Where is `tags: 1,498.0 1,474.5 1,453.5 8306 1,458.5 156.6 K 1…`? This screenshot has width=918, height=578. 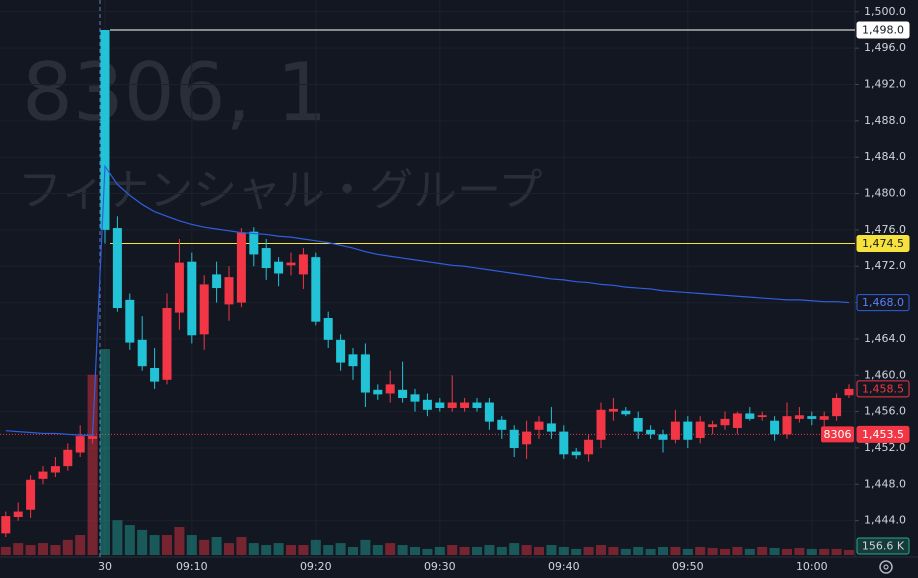 tags: 1,498.0 1,474.5 1,453.5 8306 1,458.5 156.6 K 1… is located at coordinates (865, 288).